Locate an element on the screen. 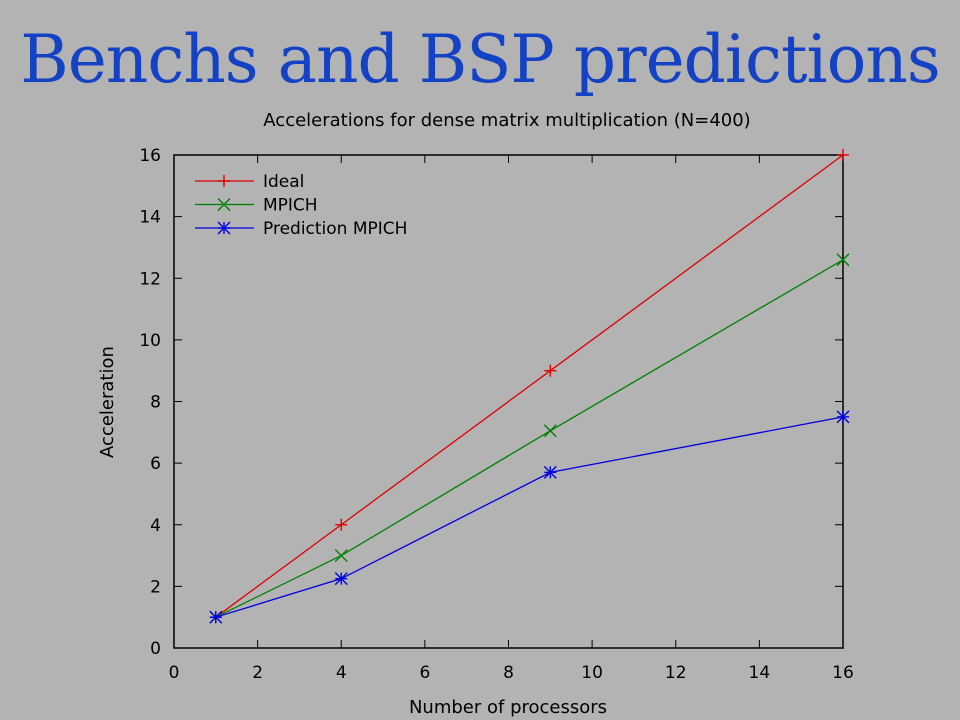  legend: Ideal MPICH Prediction MPICH is located at coordinates (301, 205).